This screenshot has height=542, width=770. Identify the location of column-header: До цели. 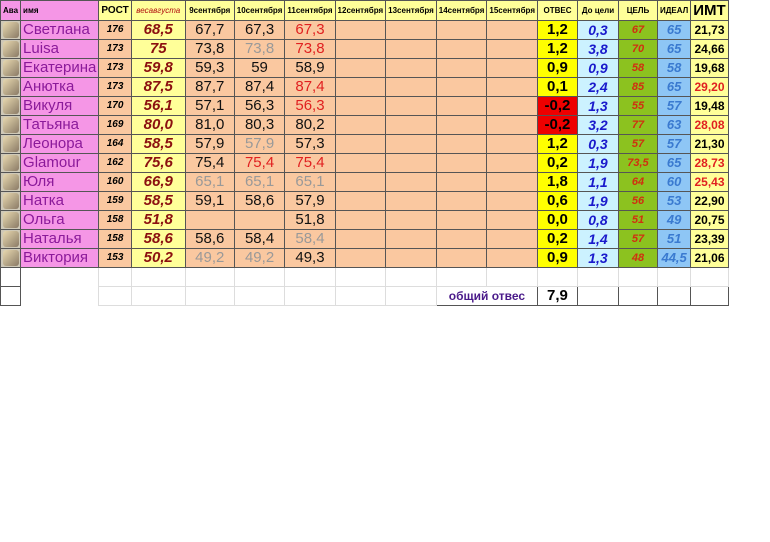
(597, 10).